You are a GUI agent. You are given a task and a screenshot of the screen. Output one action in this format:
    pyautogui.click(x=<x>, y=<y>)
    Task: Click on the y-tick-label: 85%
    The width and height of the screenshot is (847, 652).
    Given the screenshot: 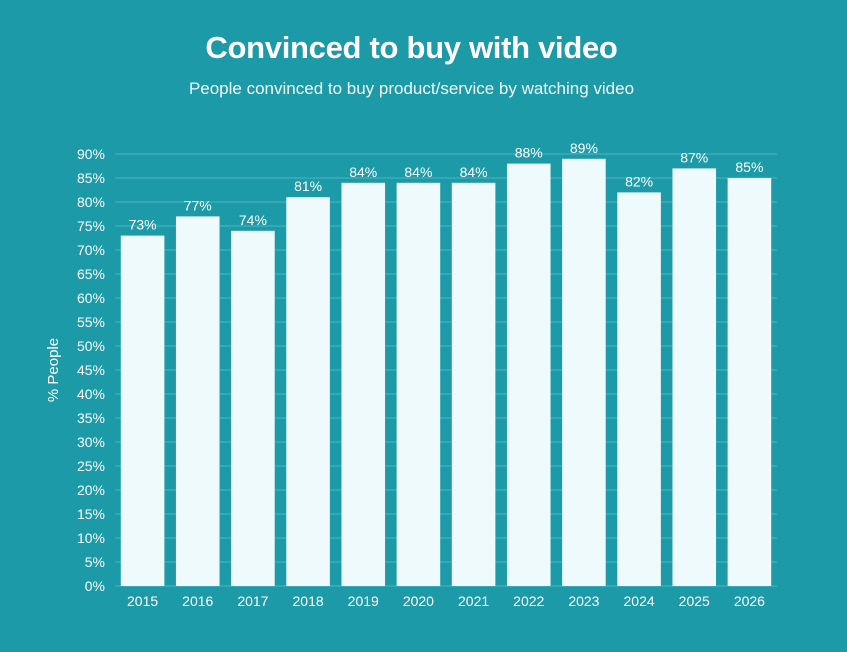 What is the action you would take?
    pyautogui.click(x=91, y=178)
    